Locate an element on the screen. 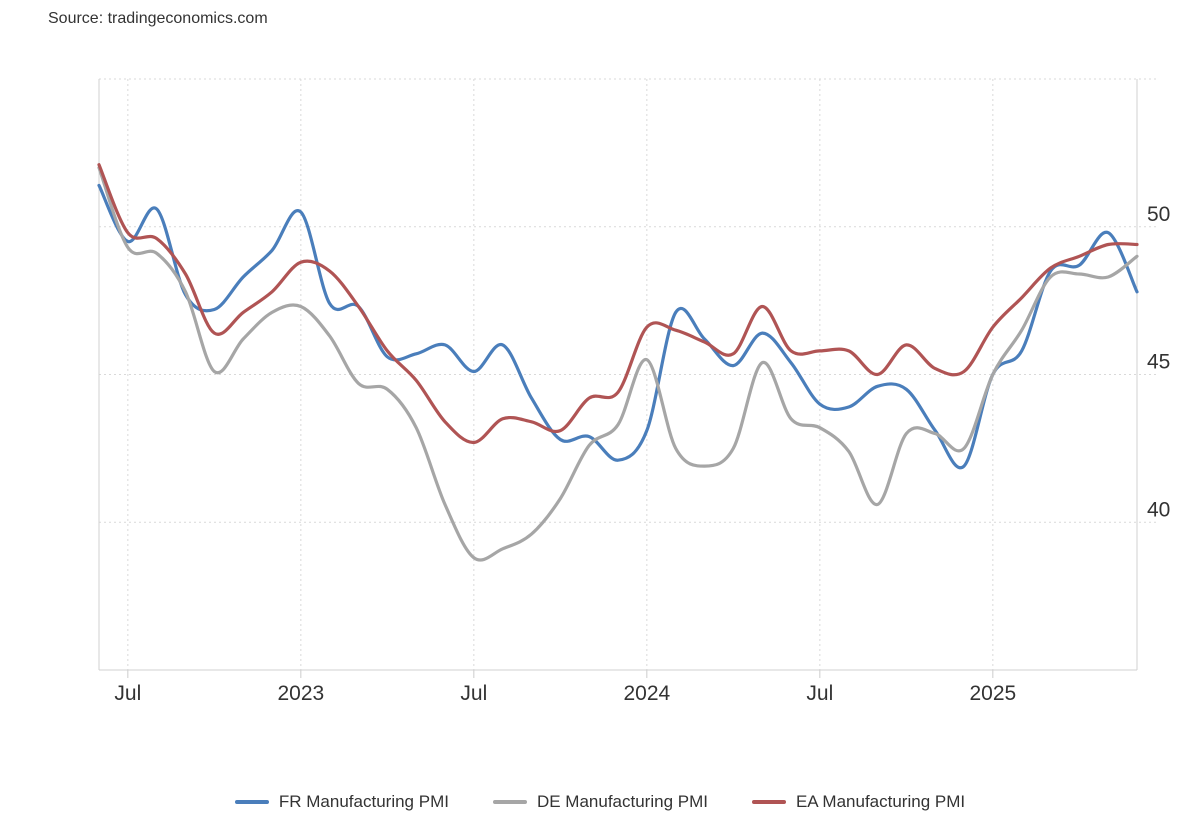 This screenshot has width=1200, height=820. x-tick-label: 2023 is located at coordinates (300, 693).